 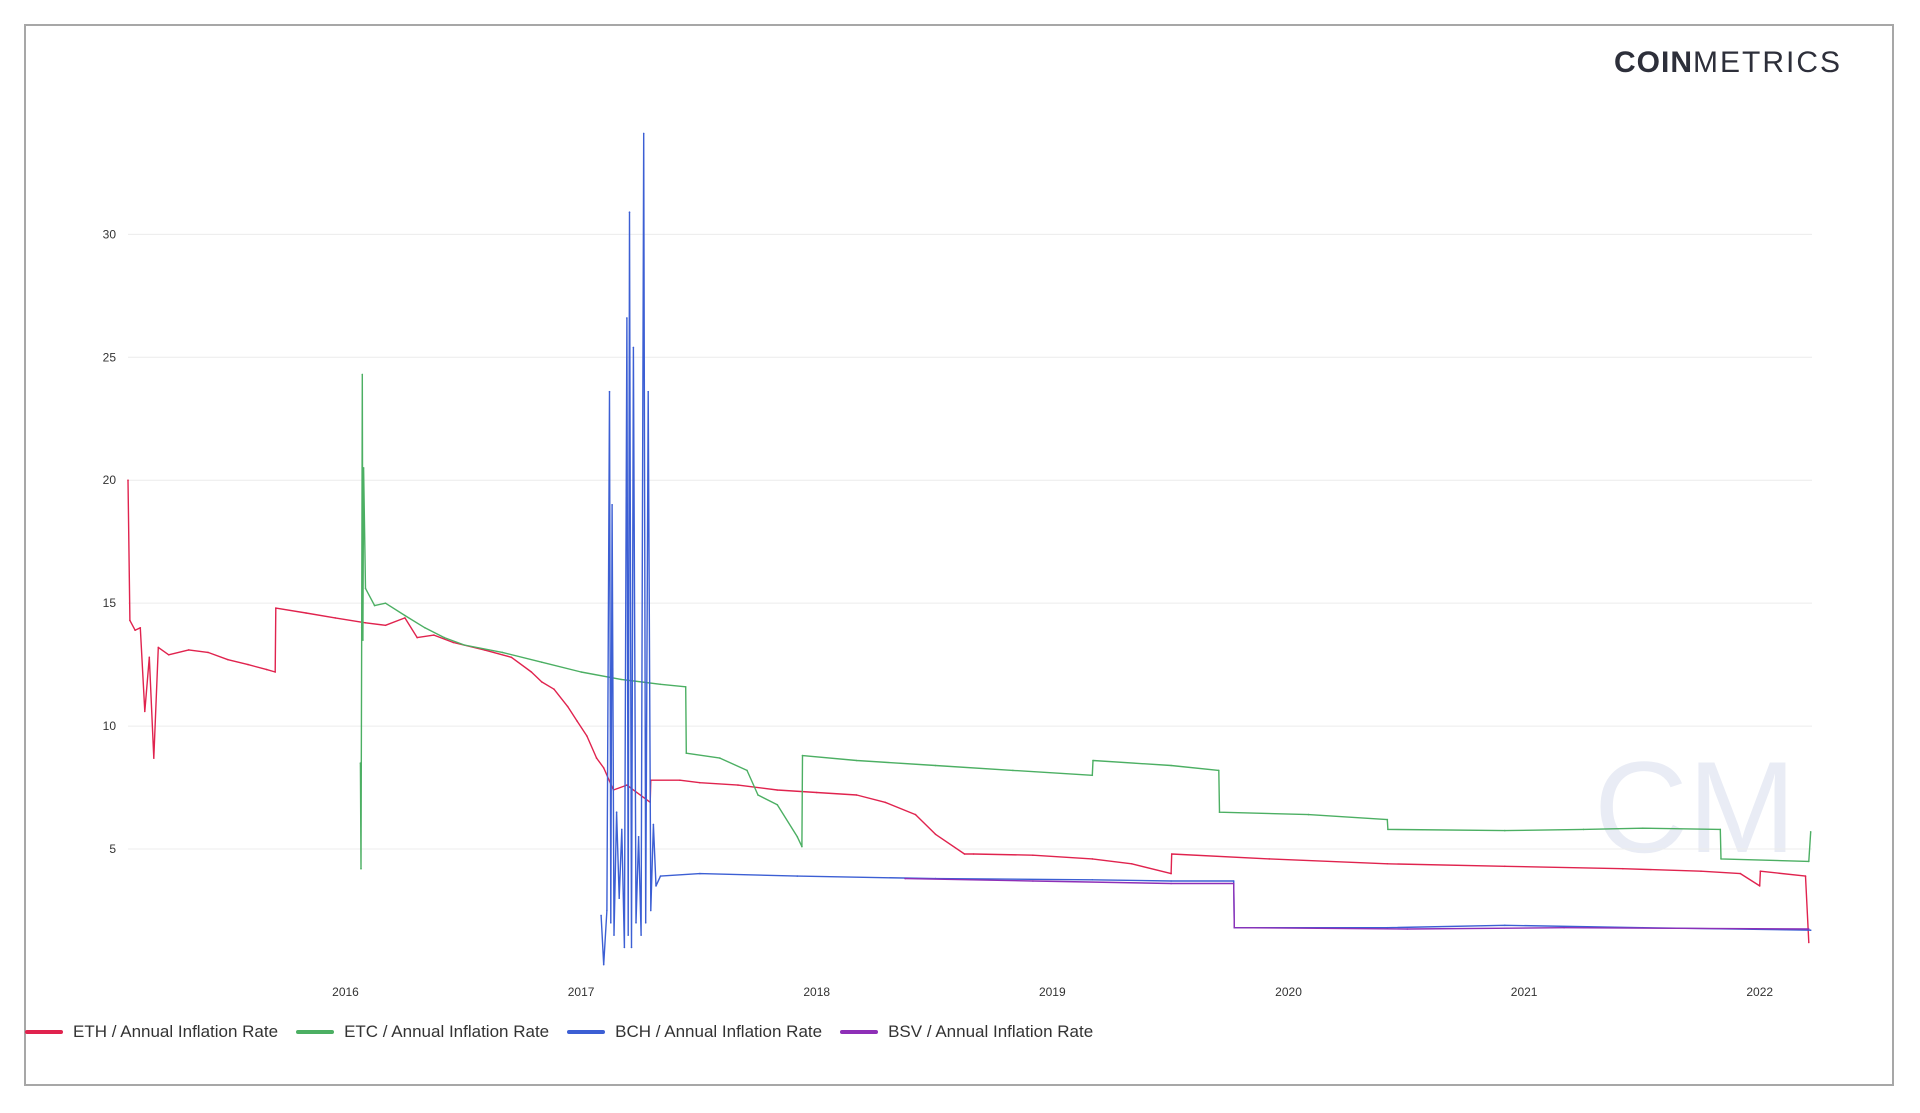 I want to click on legend-swatch, so click(x=859, y=1032).